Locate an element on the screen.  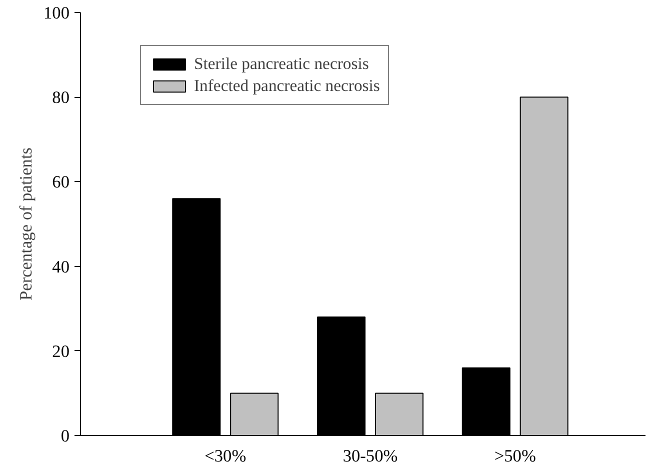
legend-label: Infected pancreatic necrosis is located at coordinates (287, 86).